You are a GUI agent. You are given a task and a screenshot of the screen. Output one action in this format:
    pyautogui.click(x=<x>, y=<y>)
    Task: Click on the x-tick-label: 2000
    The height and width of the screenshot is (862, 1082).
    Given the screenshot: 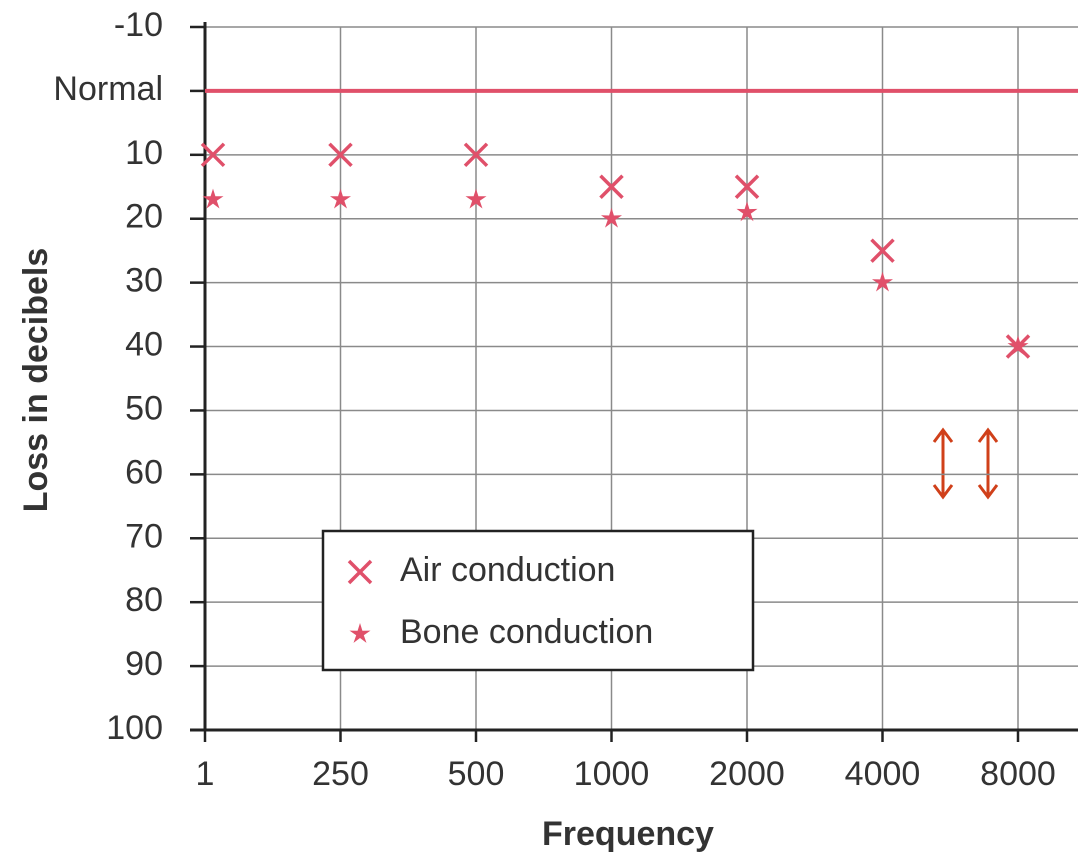 What is the action you would take?
    pyautogui.click(x=747, y=774)
    